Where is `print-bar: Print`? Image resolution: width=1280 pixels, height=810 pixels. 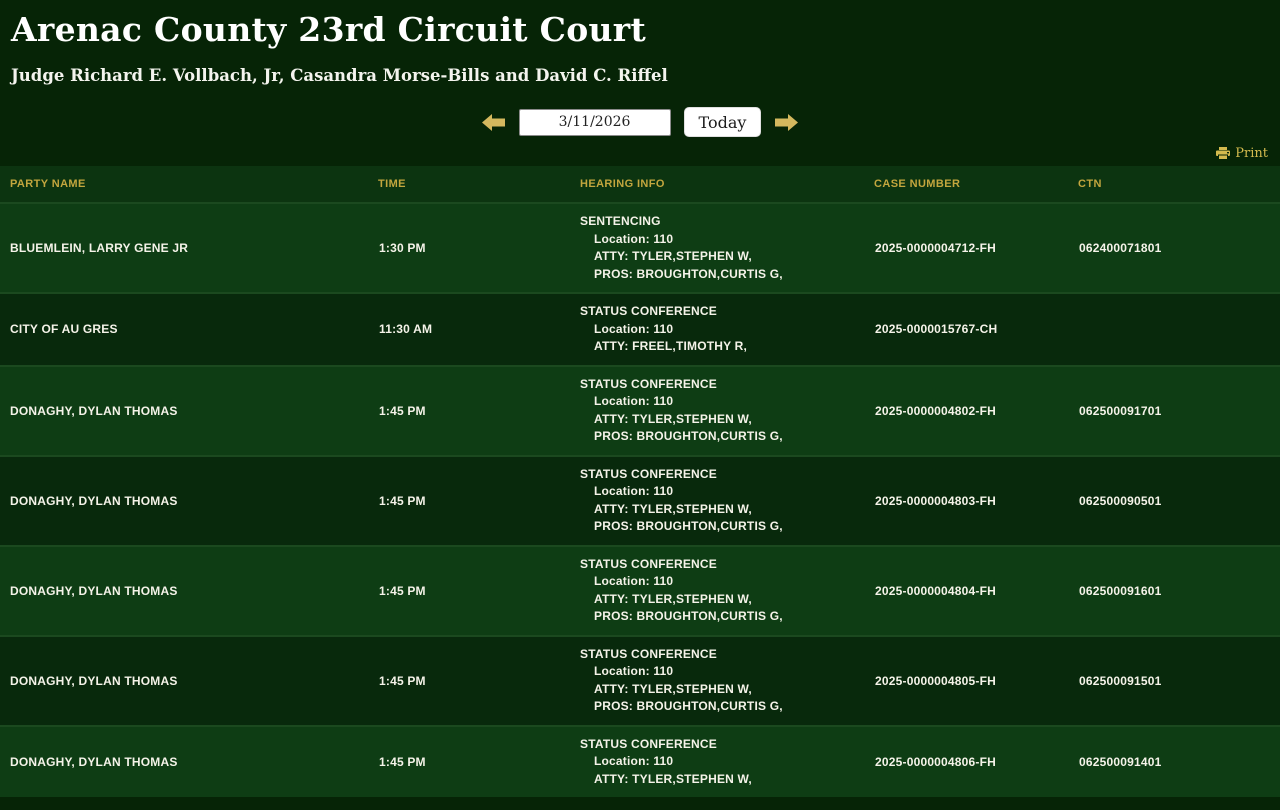 print-bar: Print is located at coordinates (634, 153).